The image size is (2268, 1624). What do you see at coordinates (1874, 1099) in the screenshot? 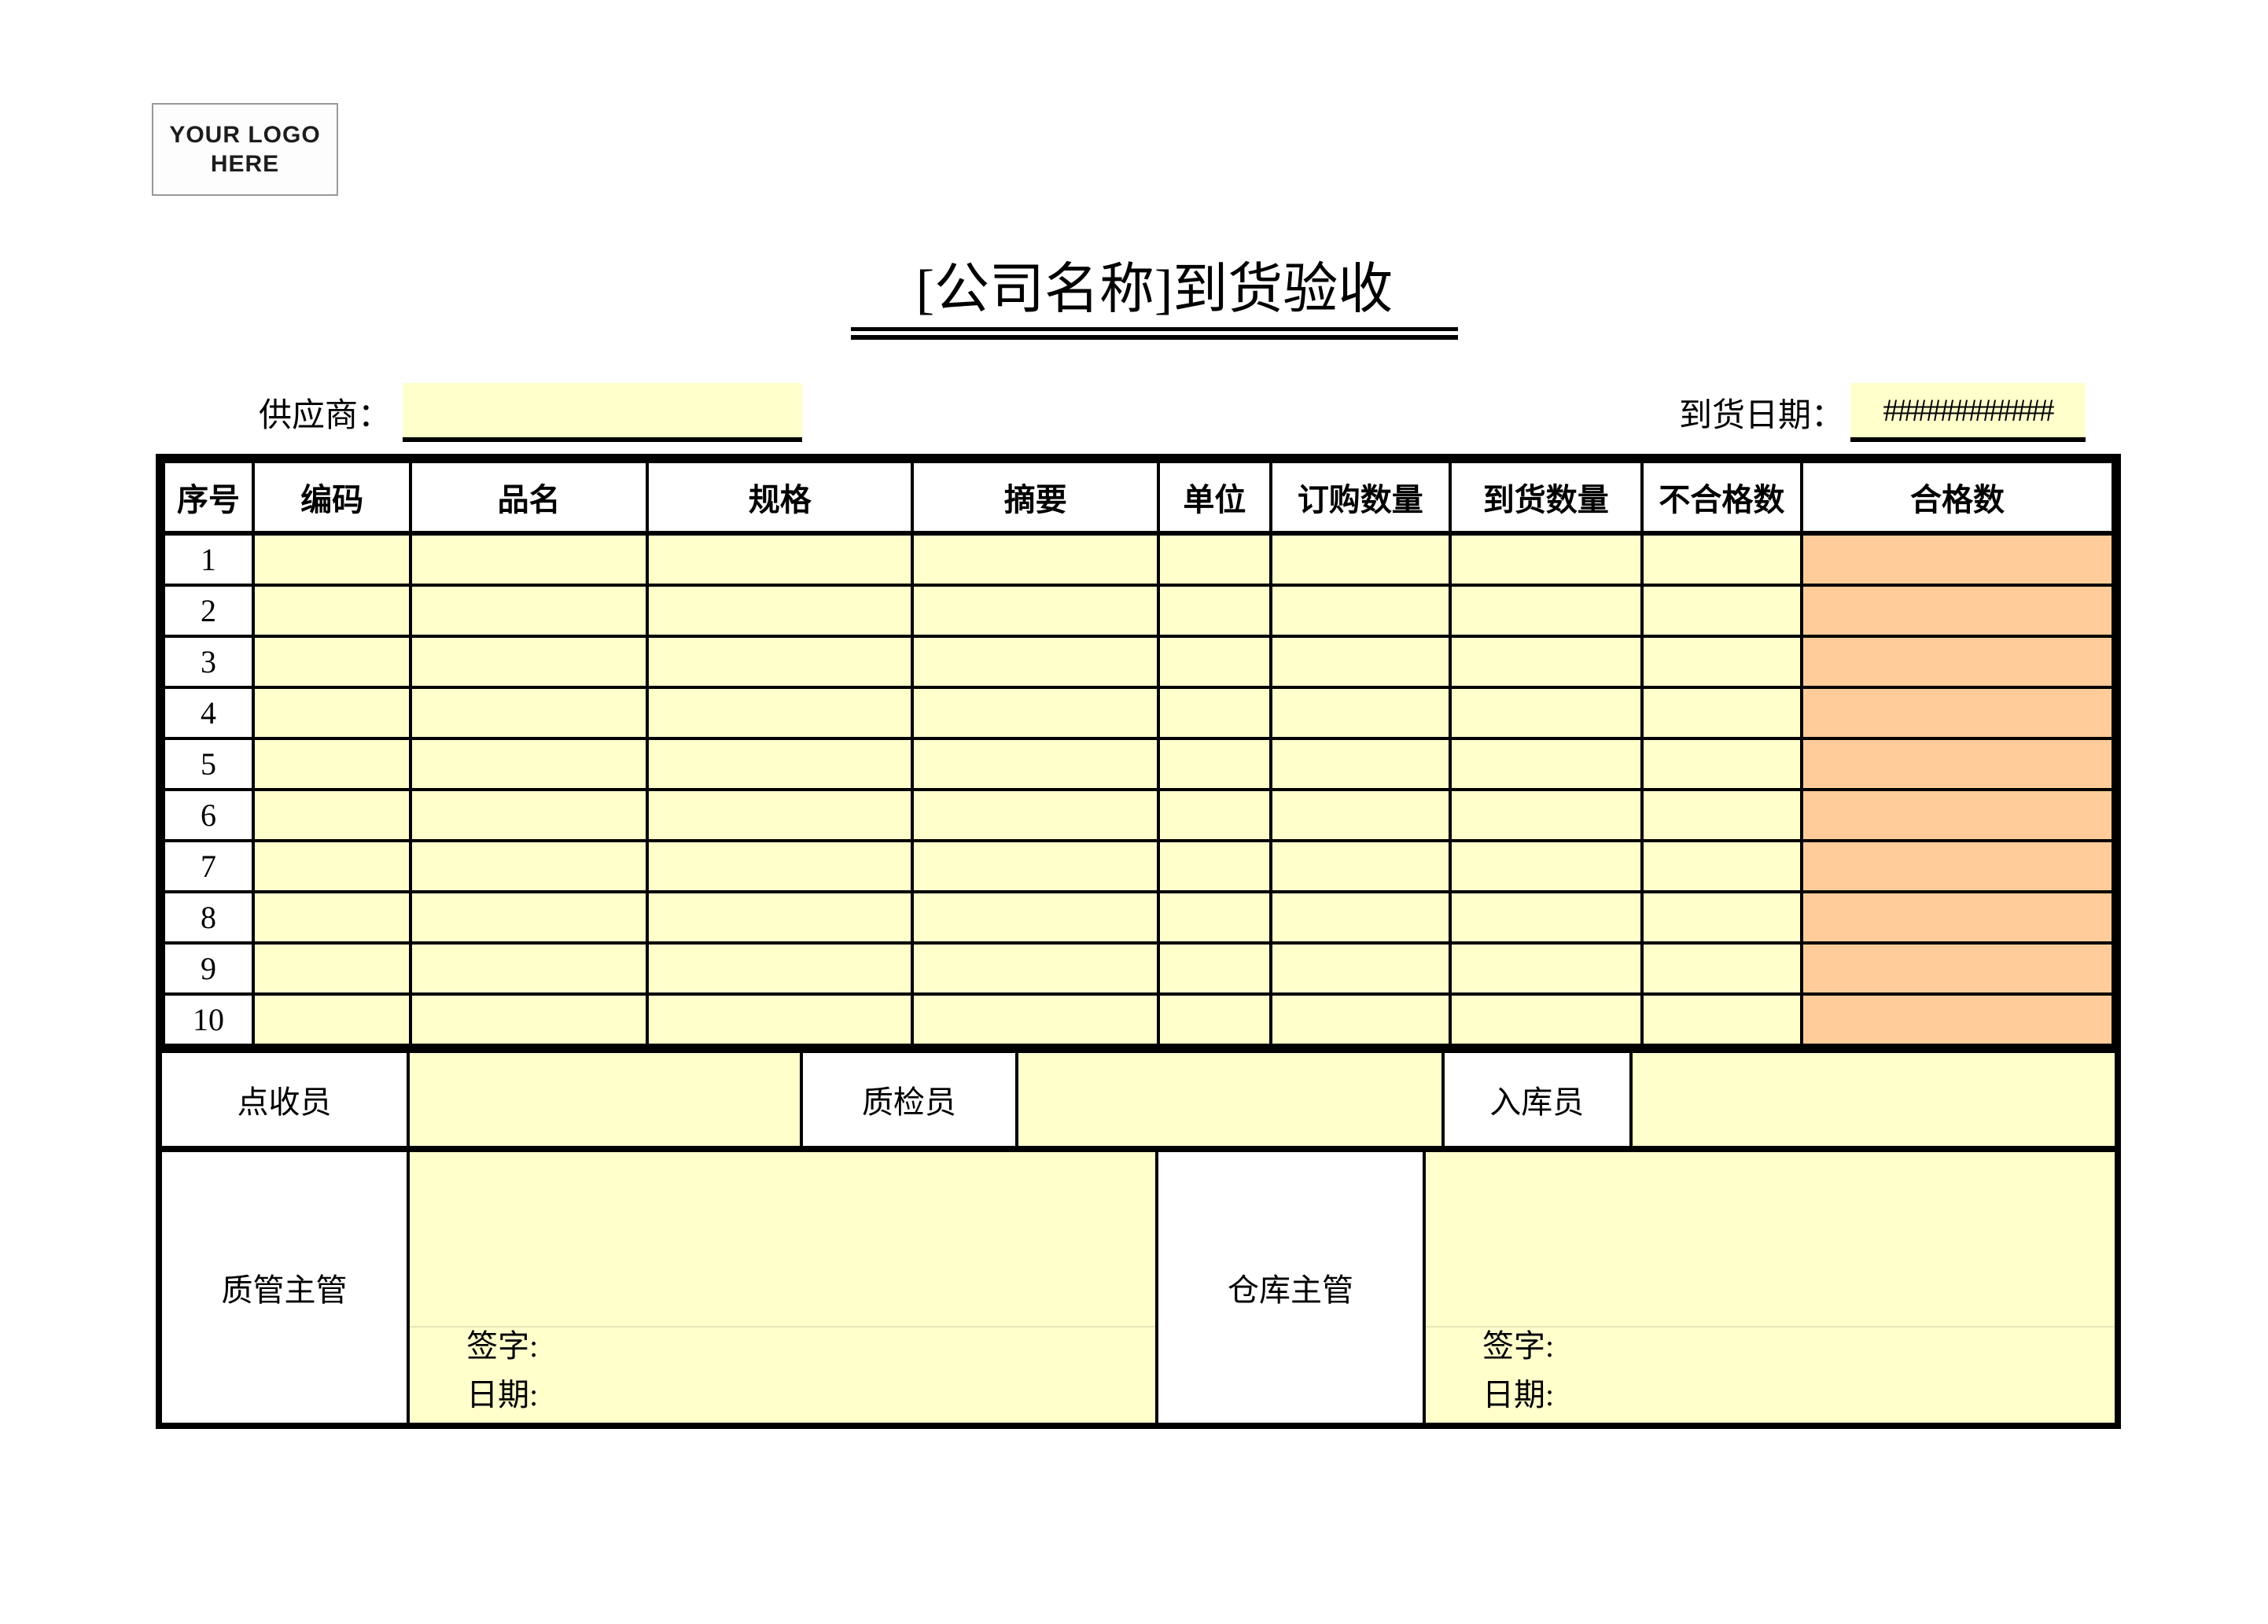
I see `warehouse-clerk-signature-cell` at bounding box center [1874, 1099].